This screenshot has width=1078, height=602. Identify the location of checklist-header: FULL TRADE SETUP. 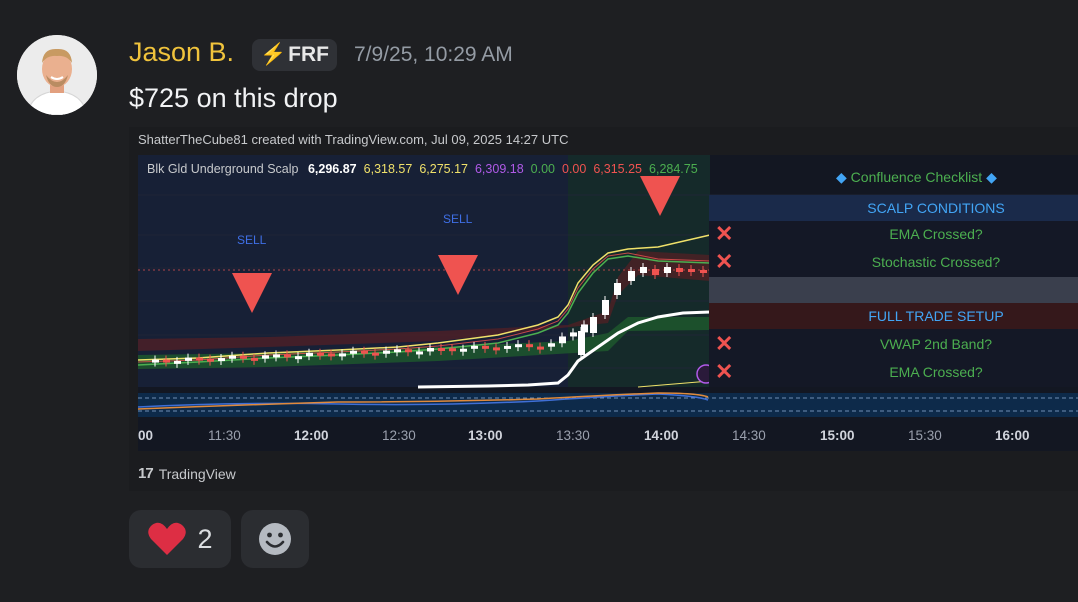
(893, 316).